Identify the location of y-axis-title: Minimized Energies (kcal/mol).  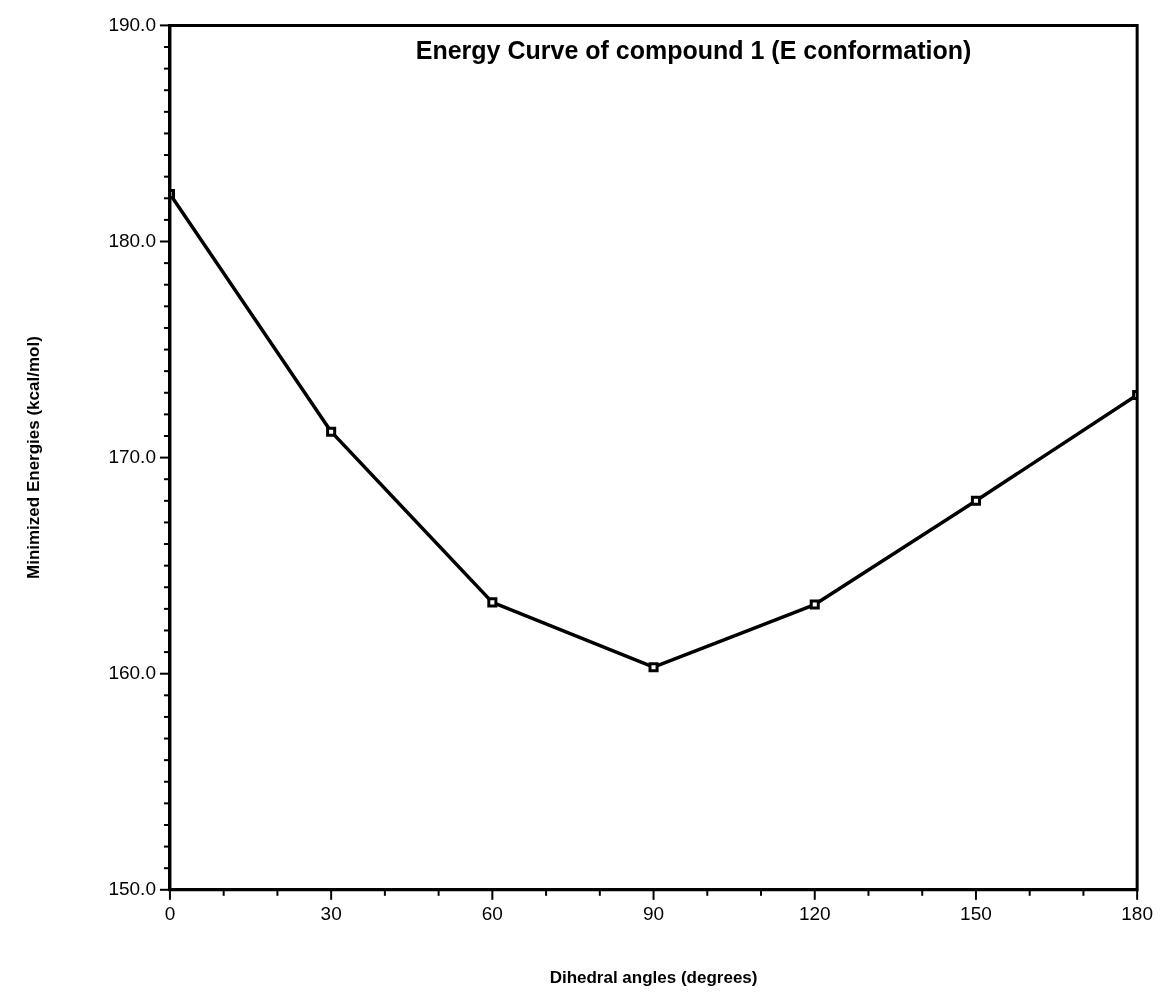
(33, 457).